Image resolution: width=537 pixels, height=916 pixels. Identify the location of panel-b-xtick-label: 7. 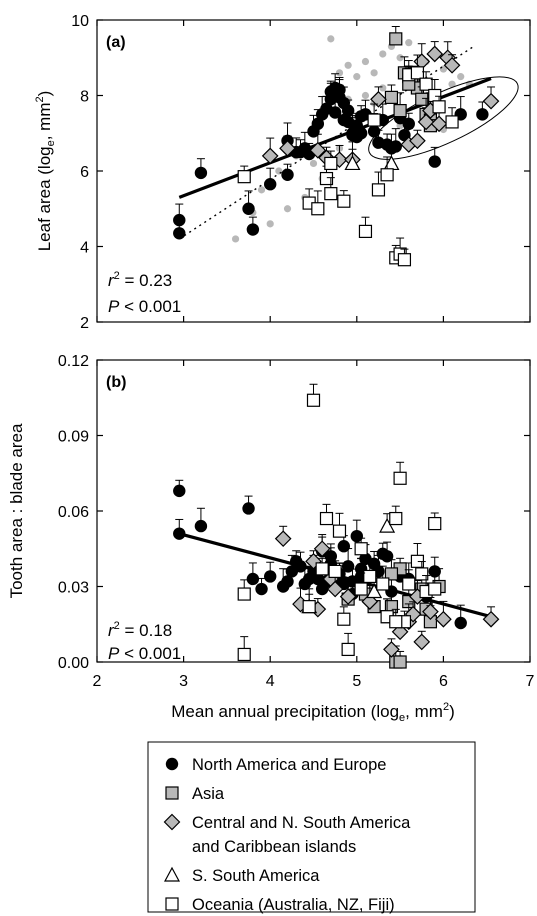
(530, 681).